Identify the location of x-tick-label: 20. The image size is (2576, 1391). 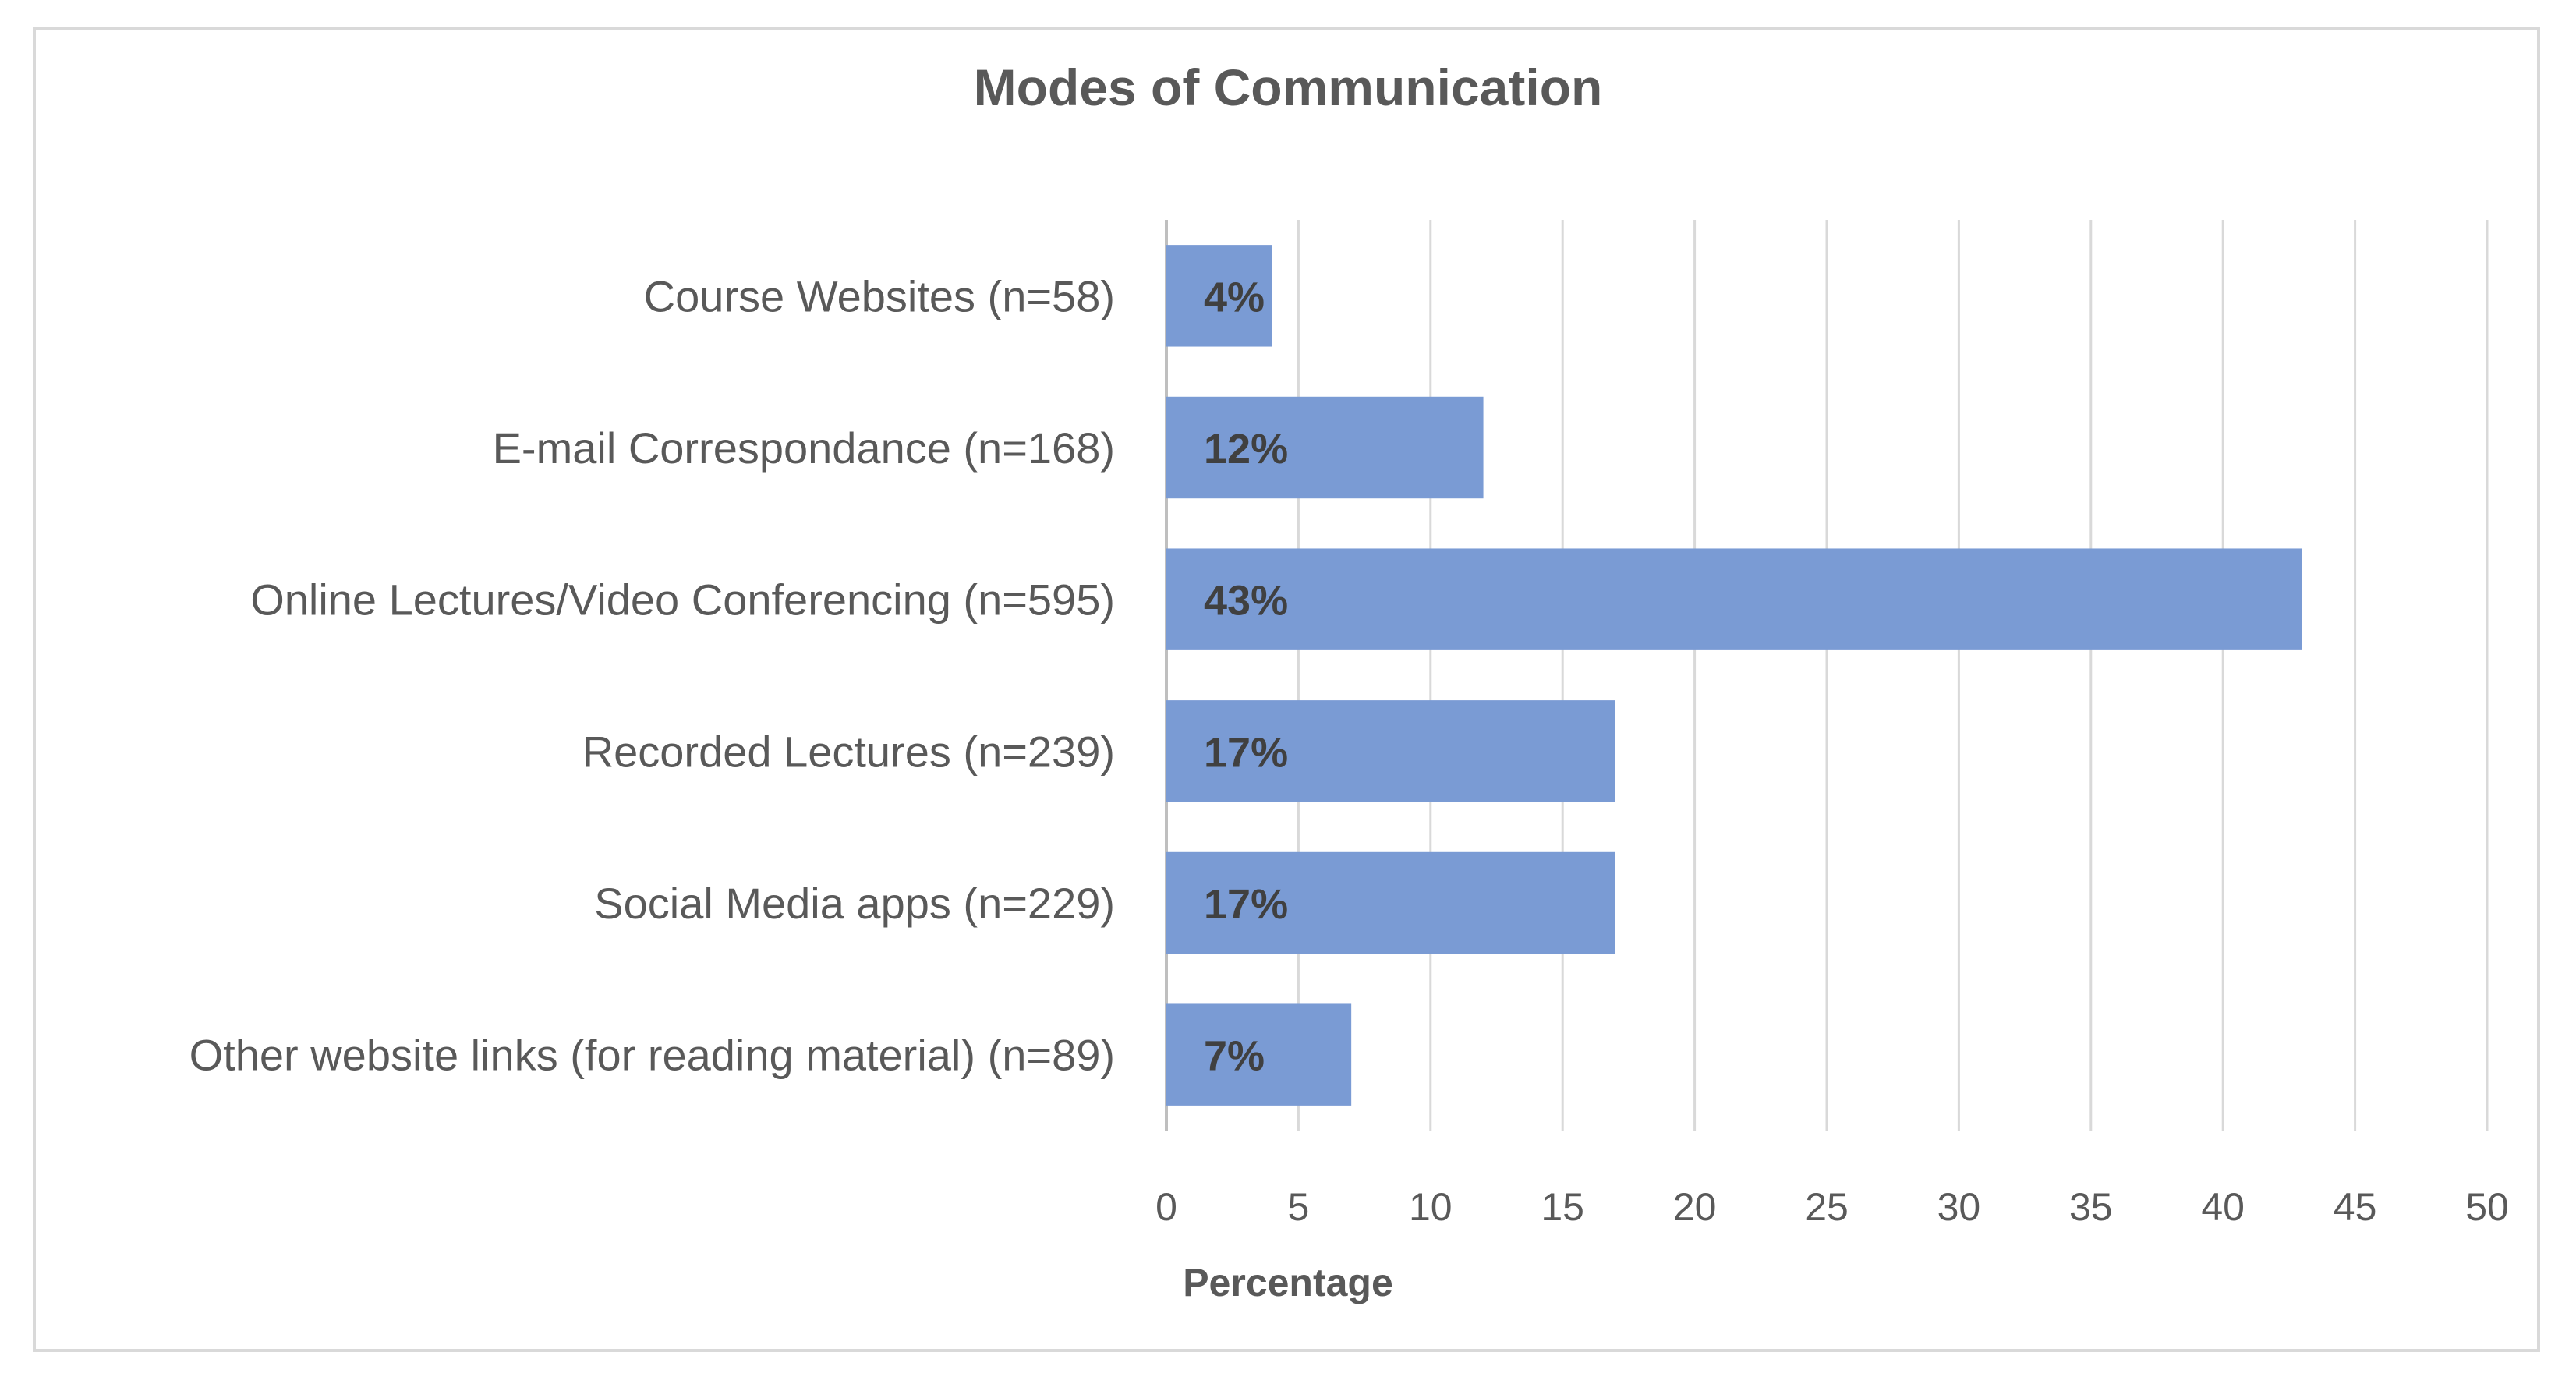
(1695, 1207).